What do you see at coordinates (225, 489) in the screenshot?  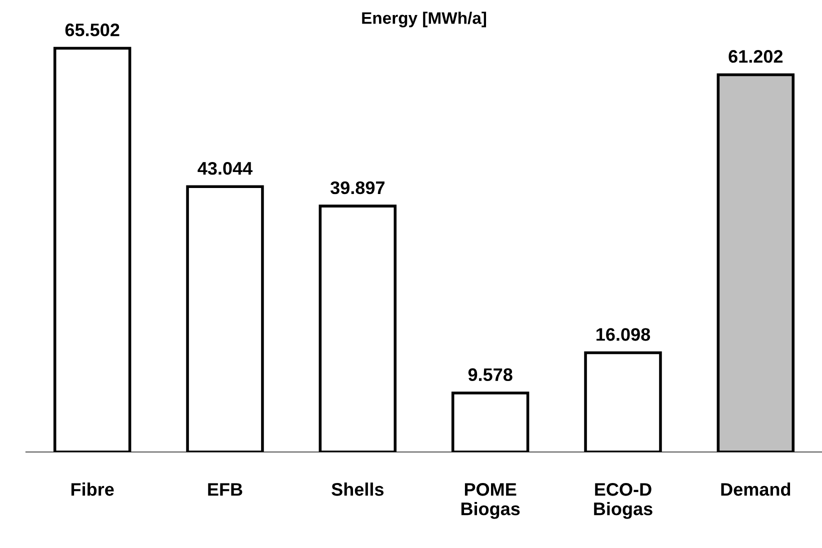 I see `x-tick-label: EFB` at bounding box center [225, 489].